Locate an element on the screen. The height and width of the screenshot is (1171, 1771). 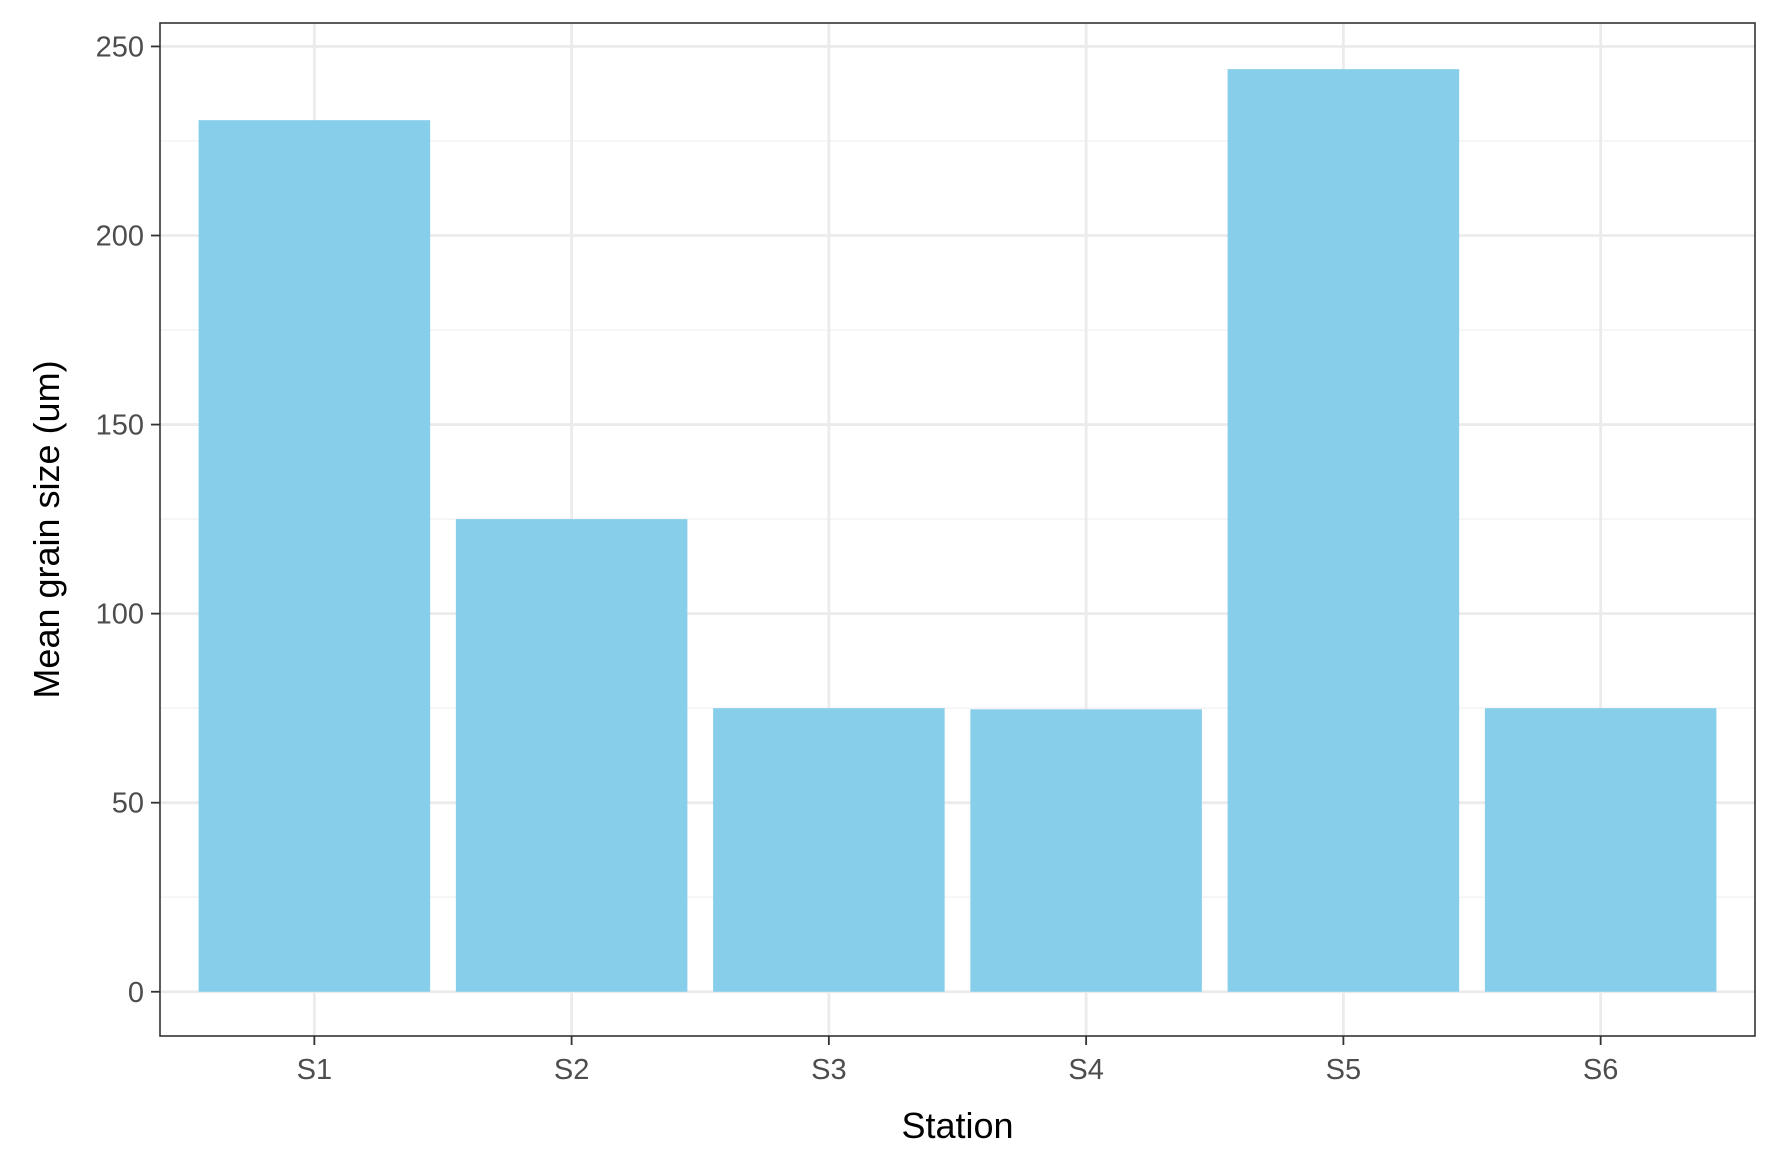
y-tick-label: 50 is located at coordinates (128, 804).